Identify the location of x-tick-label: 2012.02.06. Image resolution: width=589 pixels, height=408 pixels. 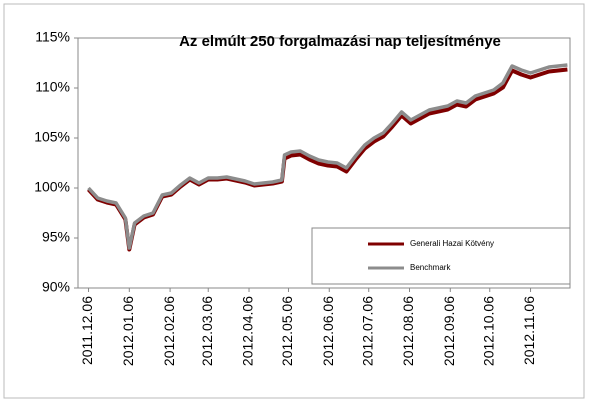
(169, 331).